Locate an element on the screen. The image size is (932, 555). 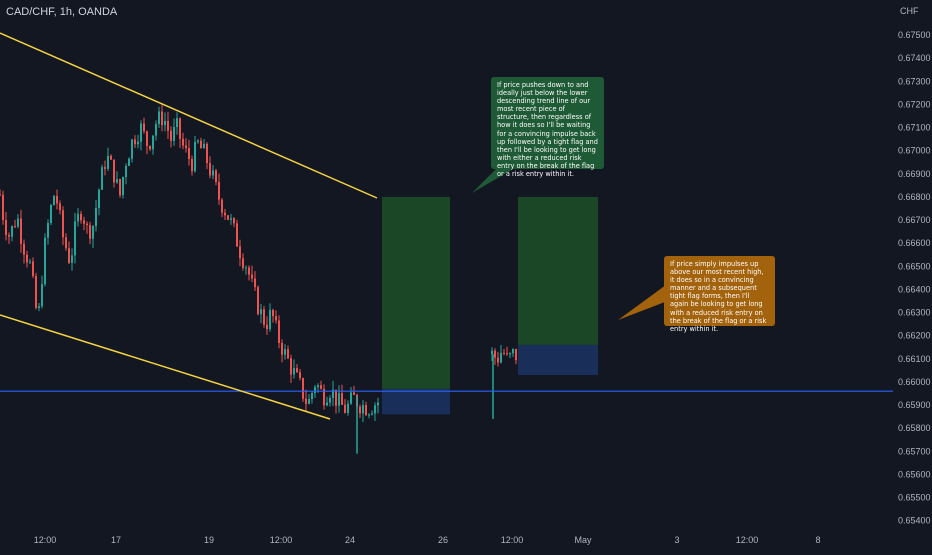
currency-label: CHF is located at coordinates (909, 11).